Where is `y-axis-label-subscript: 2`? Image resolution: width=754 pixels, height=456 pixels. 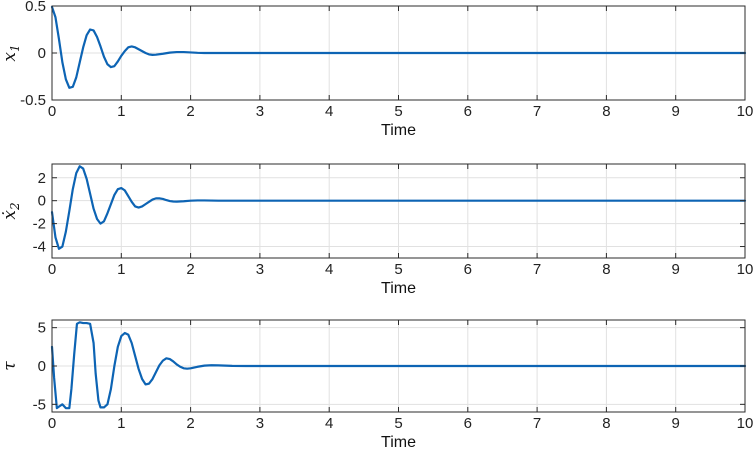 y-axis-label-subscript: 2 is located at coordinates (15, 206).